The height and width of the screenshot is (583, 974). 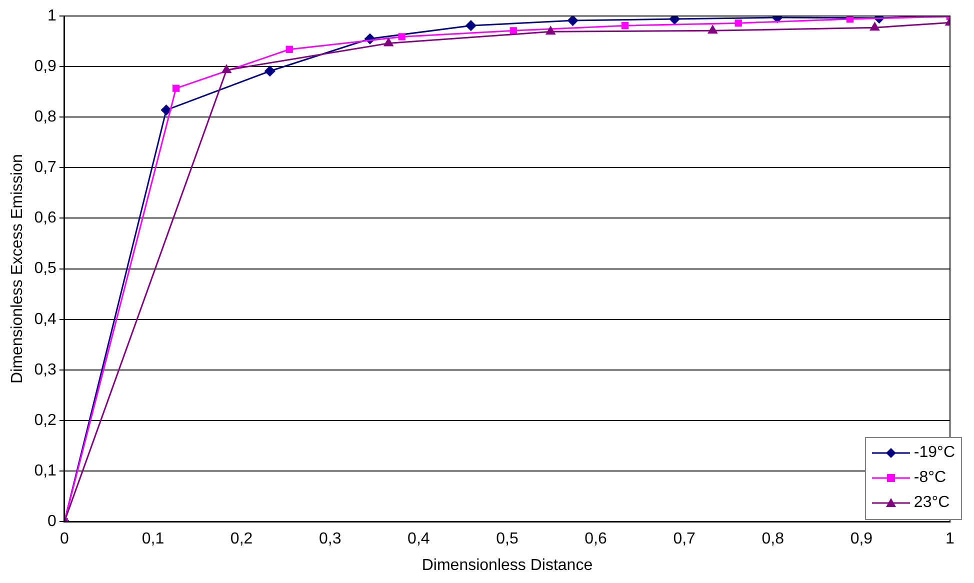 What do you see at coordinates (684, 539) in the screenshot?
I see `x-tick-label: 0,7` at bounding box center [684, 539].